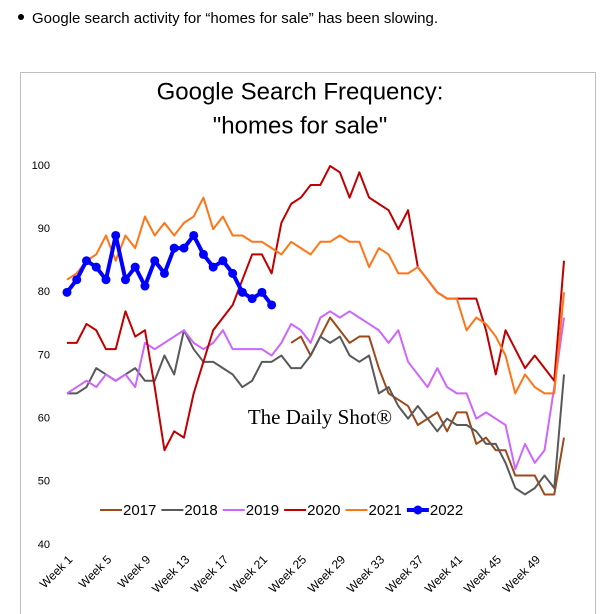 This screenshot has height=614, width=616. Describe the element at coordinates (418, 510) in the screenshot. I see `legend-marker` at that location.